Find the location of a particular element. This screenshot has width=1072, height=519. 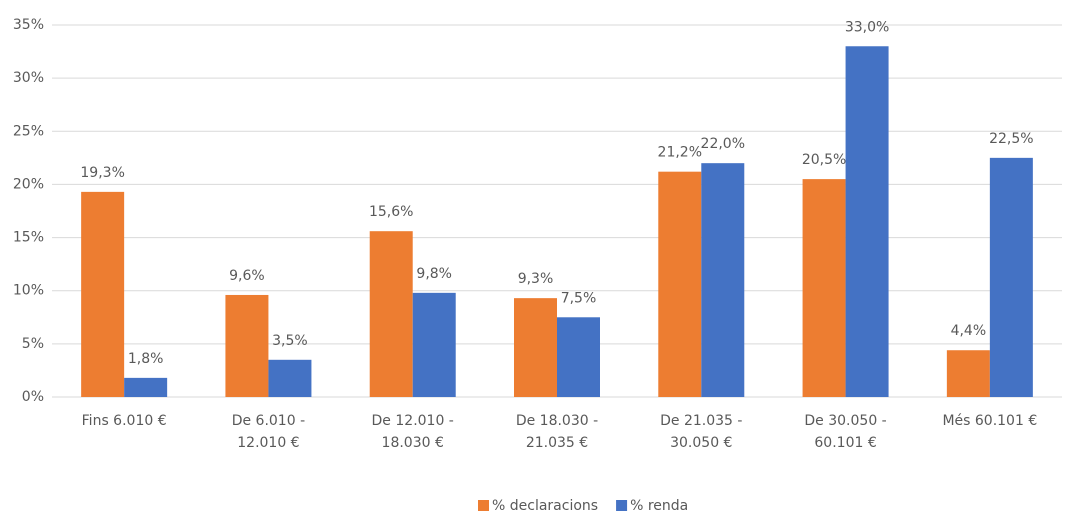

x-tick-label: Més 60.101 € is located at coordinates (989, 421).